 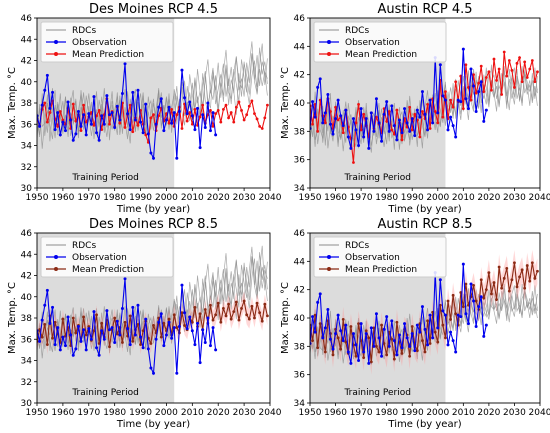 What do you see at coordinates (488, 198) in the screenshot?
I see `x-tick-label: 2020` at bounding box center [488, 198].